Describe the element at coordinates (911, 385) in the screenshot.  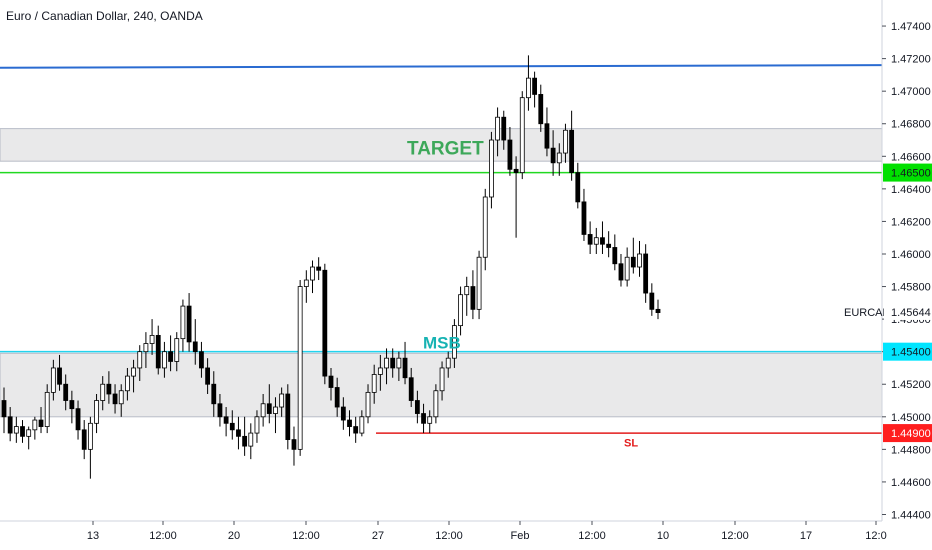
I see `price-tick-label: 1.45200` at that location.